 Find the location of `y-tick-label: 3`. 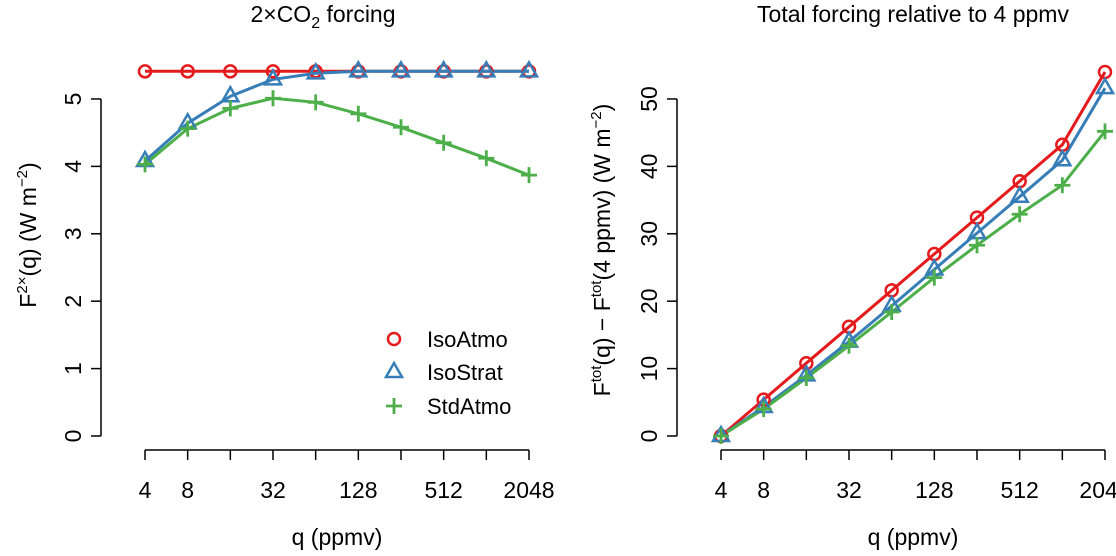

y-tick-label: 3 is located at coordinates (73, 233).